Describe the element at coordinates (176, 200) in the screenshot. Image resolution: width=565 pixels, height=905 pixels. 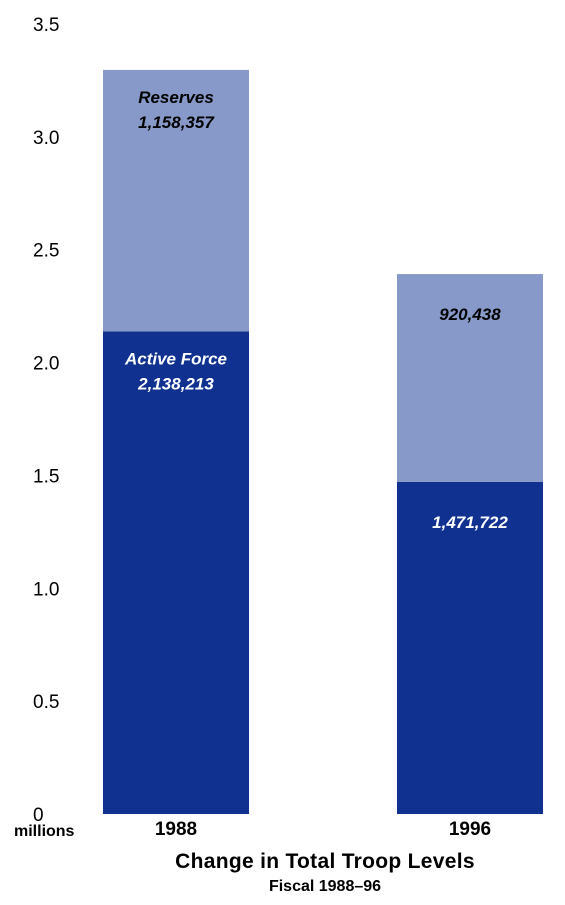
I see `bar-segment-reserves-1988` at that location.